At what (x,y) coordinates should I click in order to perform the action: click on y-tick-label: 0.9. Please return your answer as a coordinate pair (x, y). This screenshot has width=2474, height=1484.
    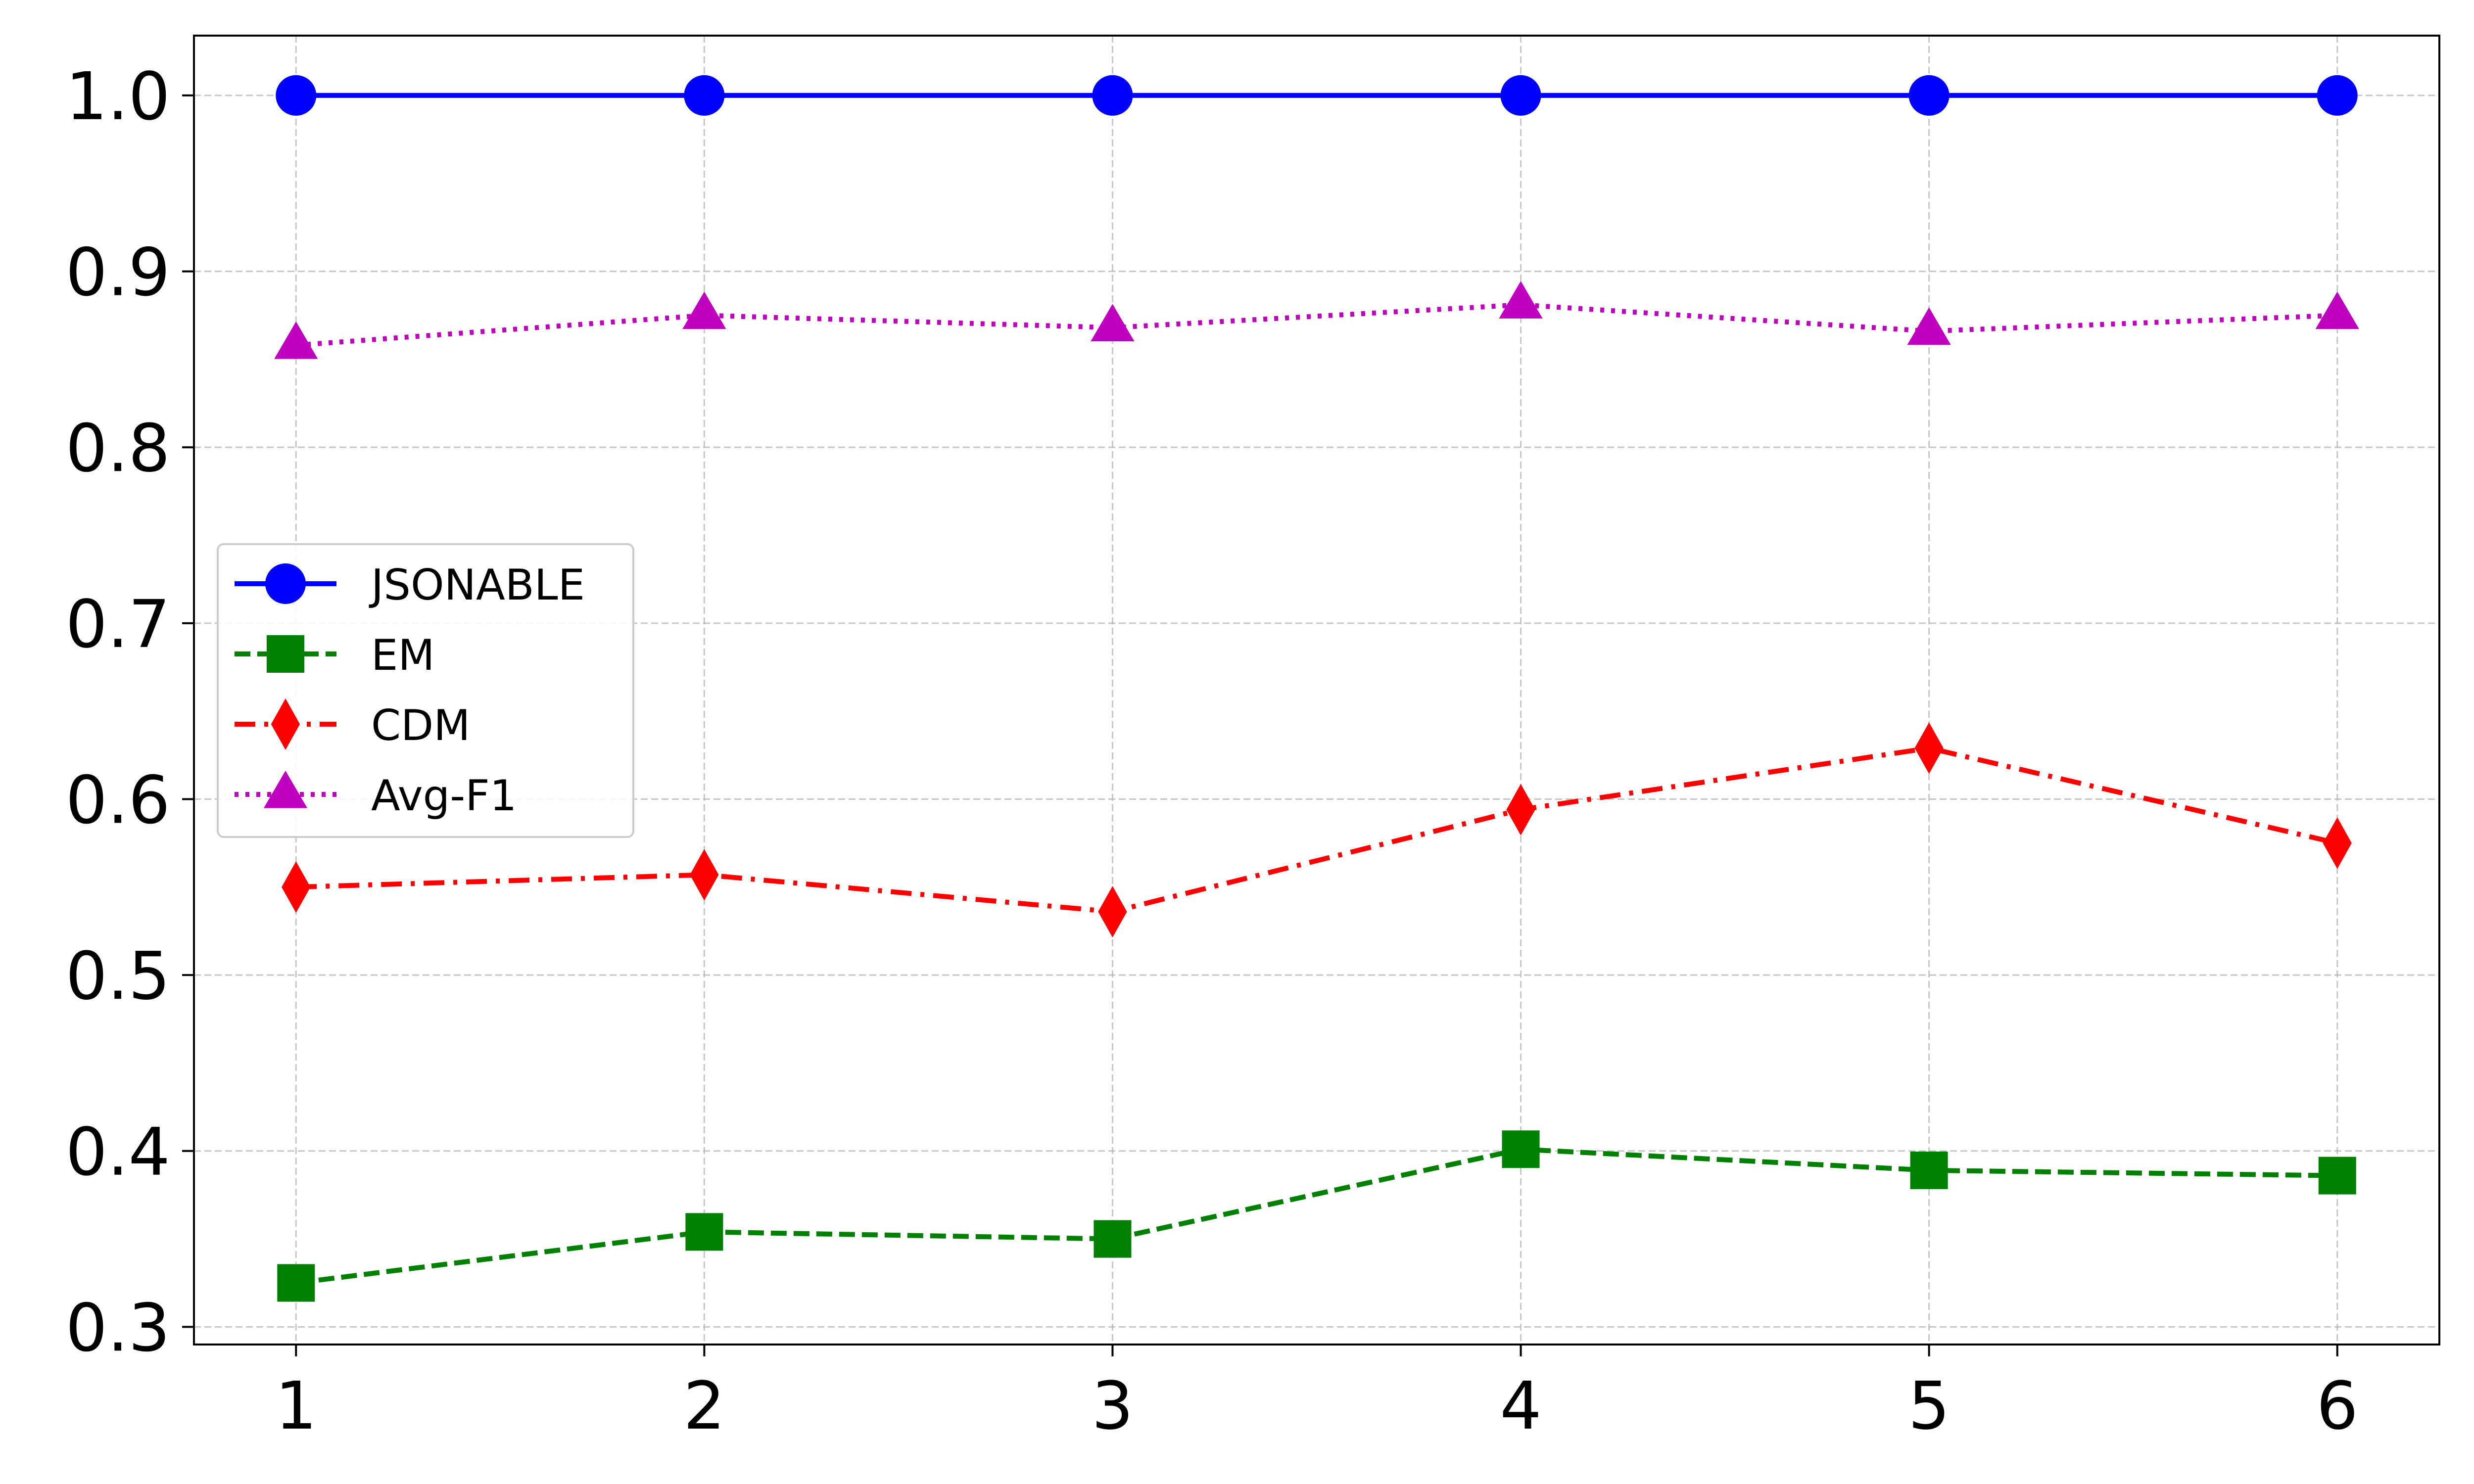
    Looking at the image, I should click on (118, 273).